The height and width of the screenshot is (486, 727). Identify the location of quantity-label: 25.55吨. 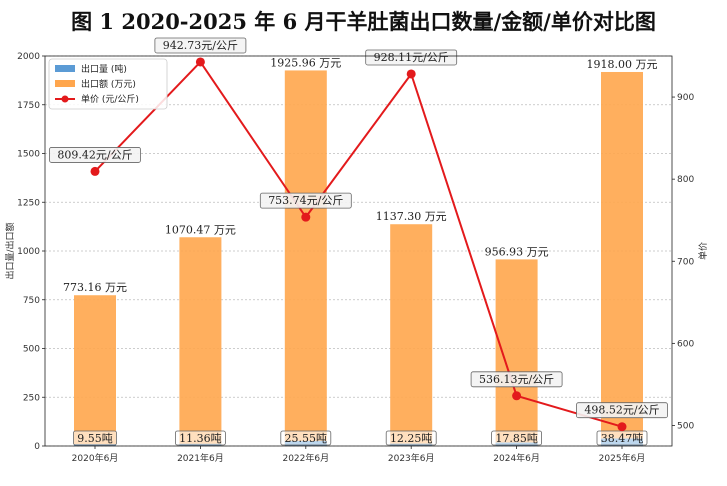
(306, 438).